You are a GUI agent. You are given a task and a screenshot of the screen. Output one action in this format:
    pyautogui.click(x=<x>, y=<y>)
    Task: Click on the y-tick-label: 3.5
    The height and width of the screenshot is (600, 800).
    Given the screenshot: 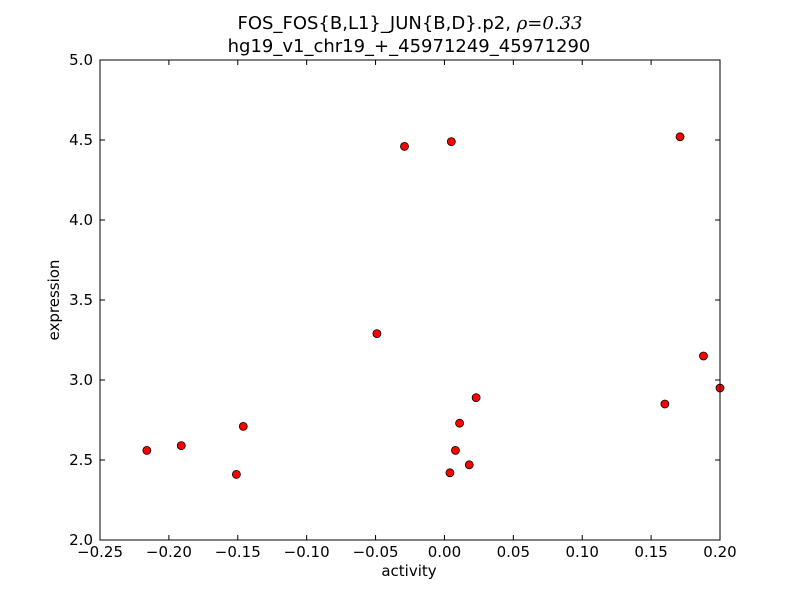 What is the action you would take?
    pyautogui.click(x=81, y=300)
    